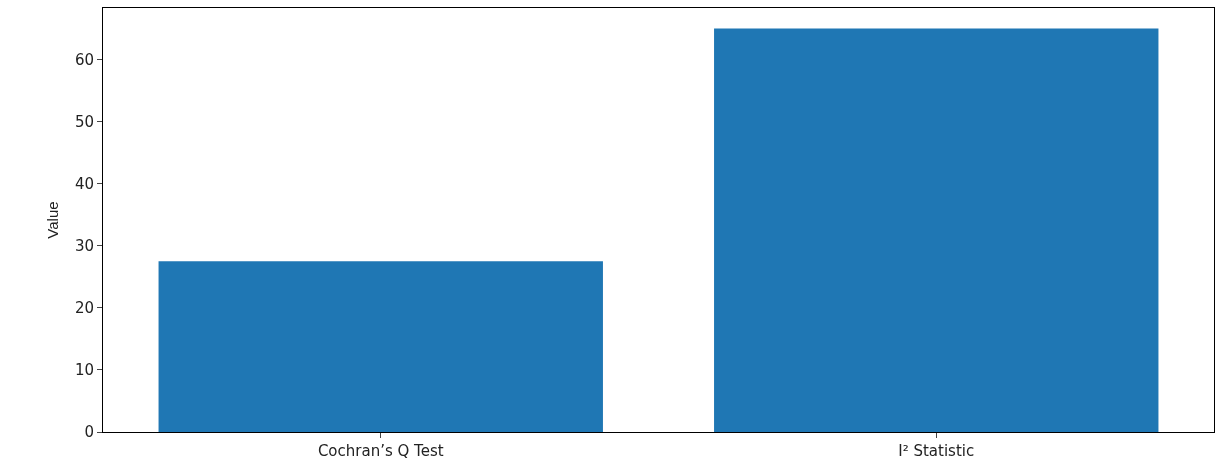  Describe the element at coordinates (84, 121) in the screenshot. I see `y-tick-label: 50` at that location.